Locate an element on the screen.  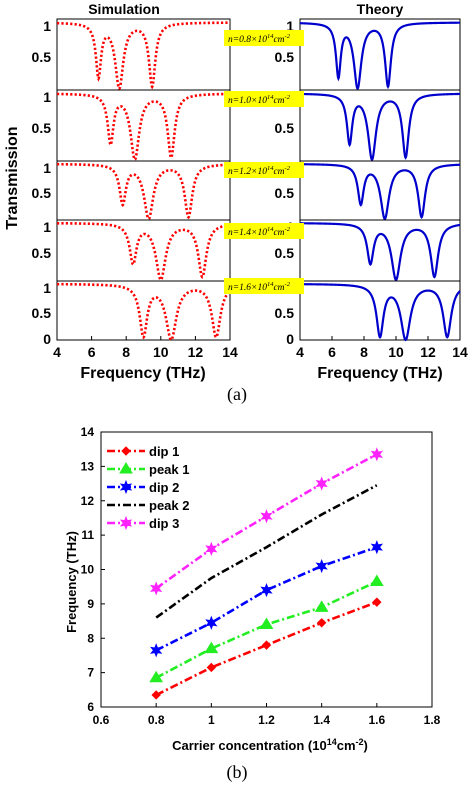
plot-b-xtick-label: 0.6 is located at coordinates (101, 720).